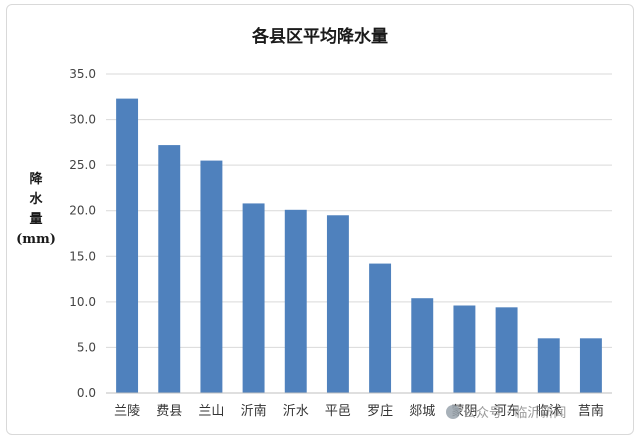 Image resolution: width=640 pixels, height=439 pixels. What do you see at coordinates (82, 165) in the screenshot?
I see `y-tick-label: 25.0` at bounding box center [82, 165].